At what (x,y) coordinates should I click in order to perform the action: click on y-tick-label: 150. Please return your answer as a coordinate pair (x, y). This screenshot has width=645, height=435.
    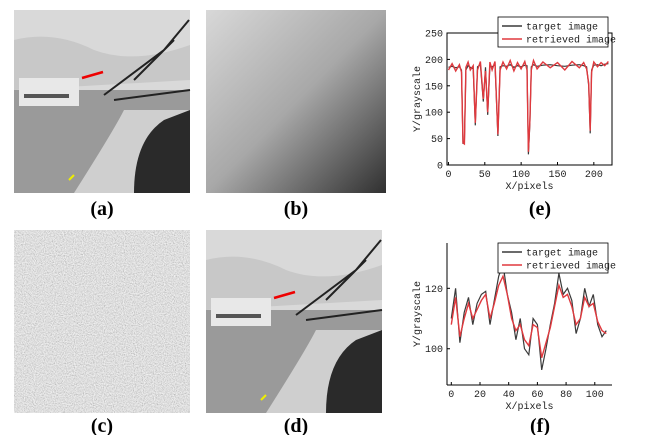
    Looking at the image, I should click on (434, 87).